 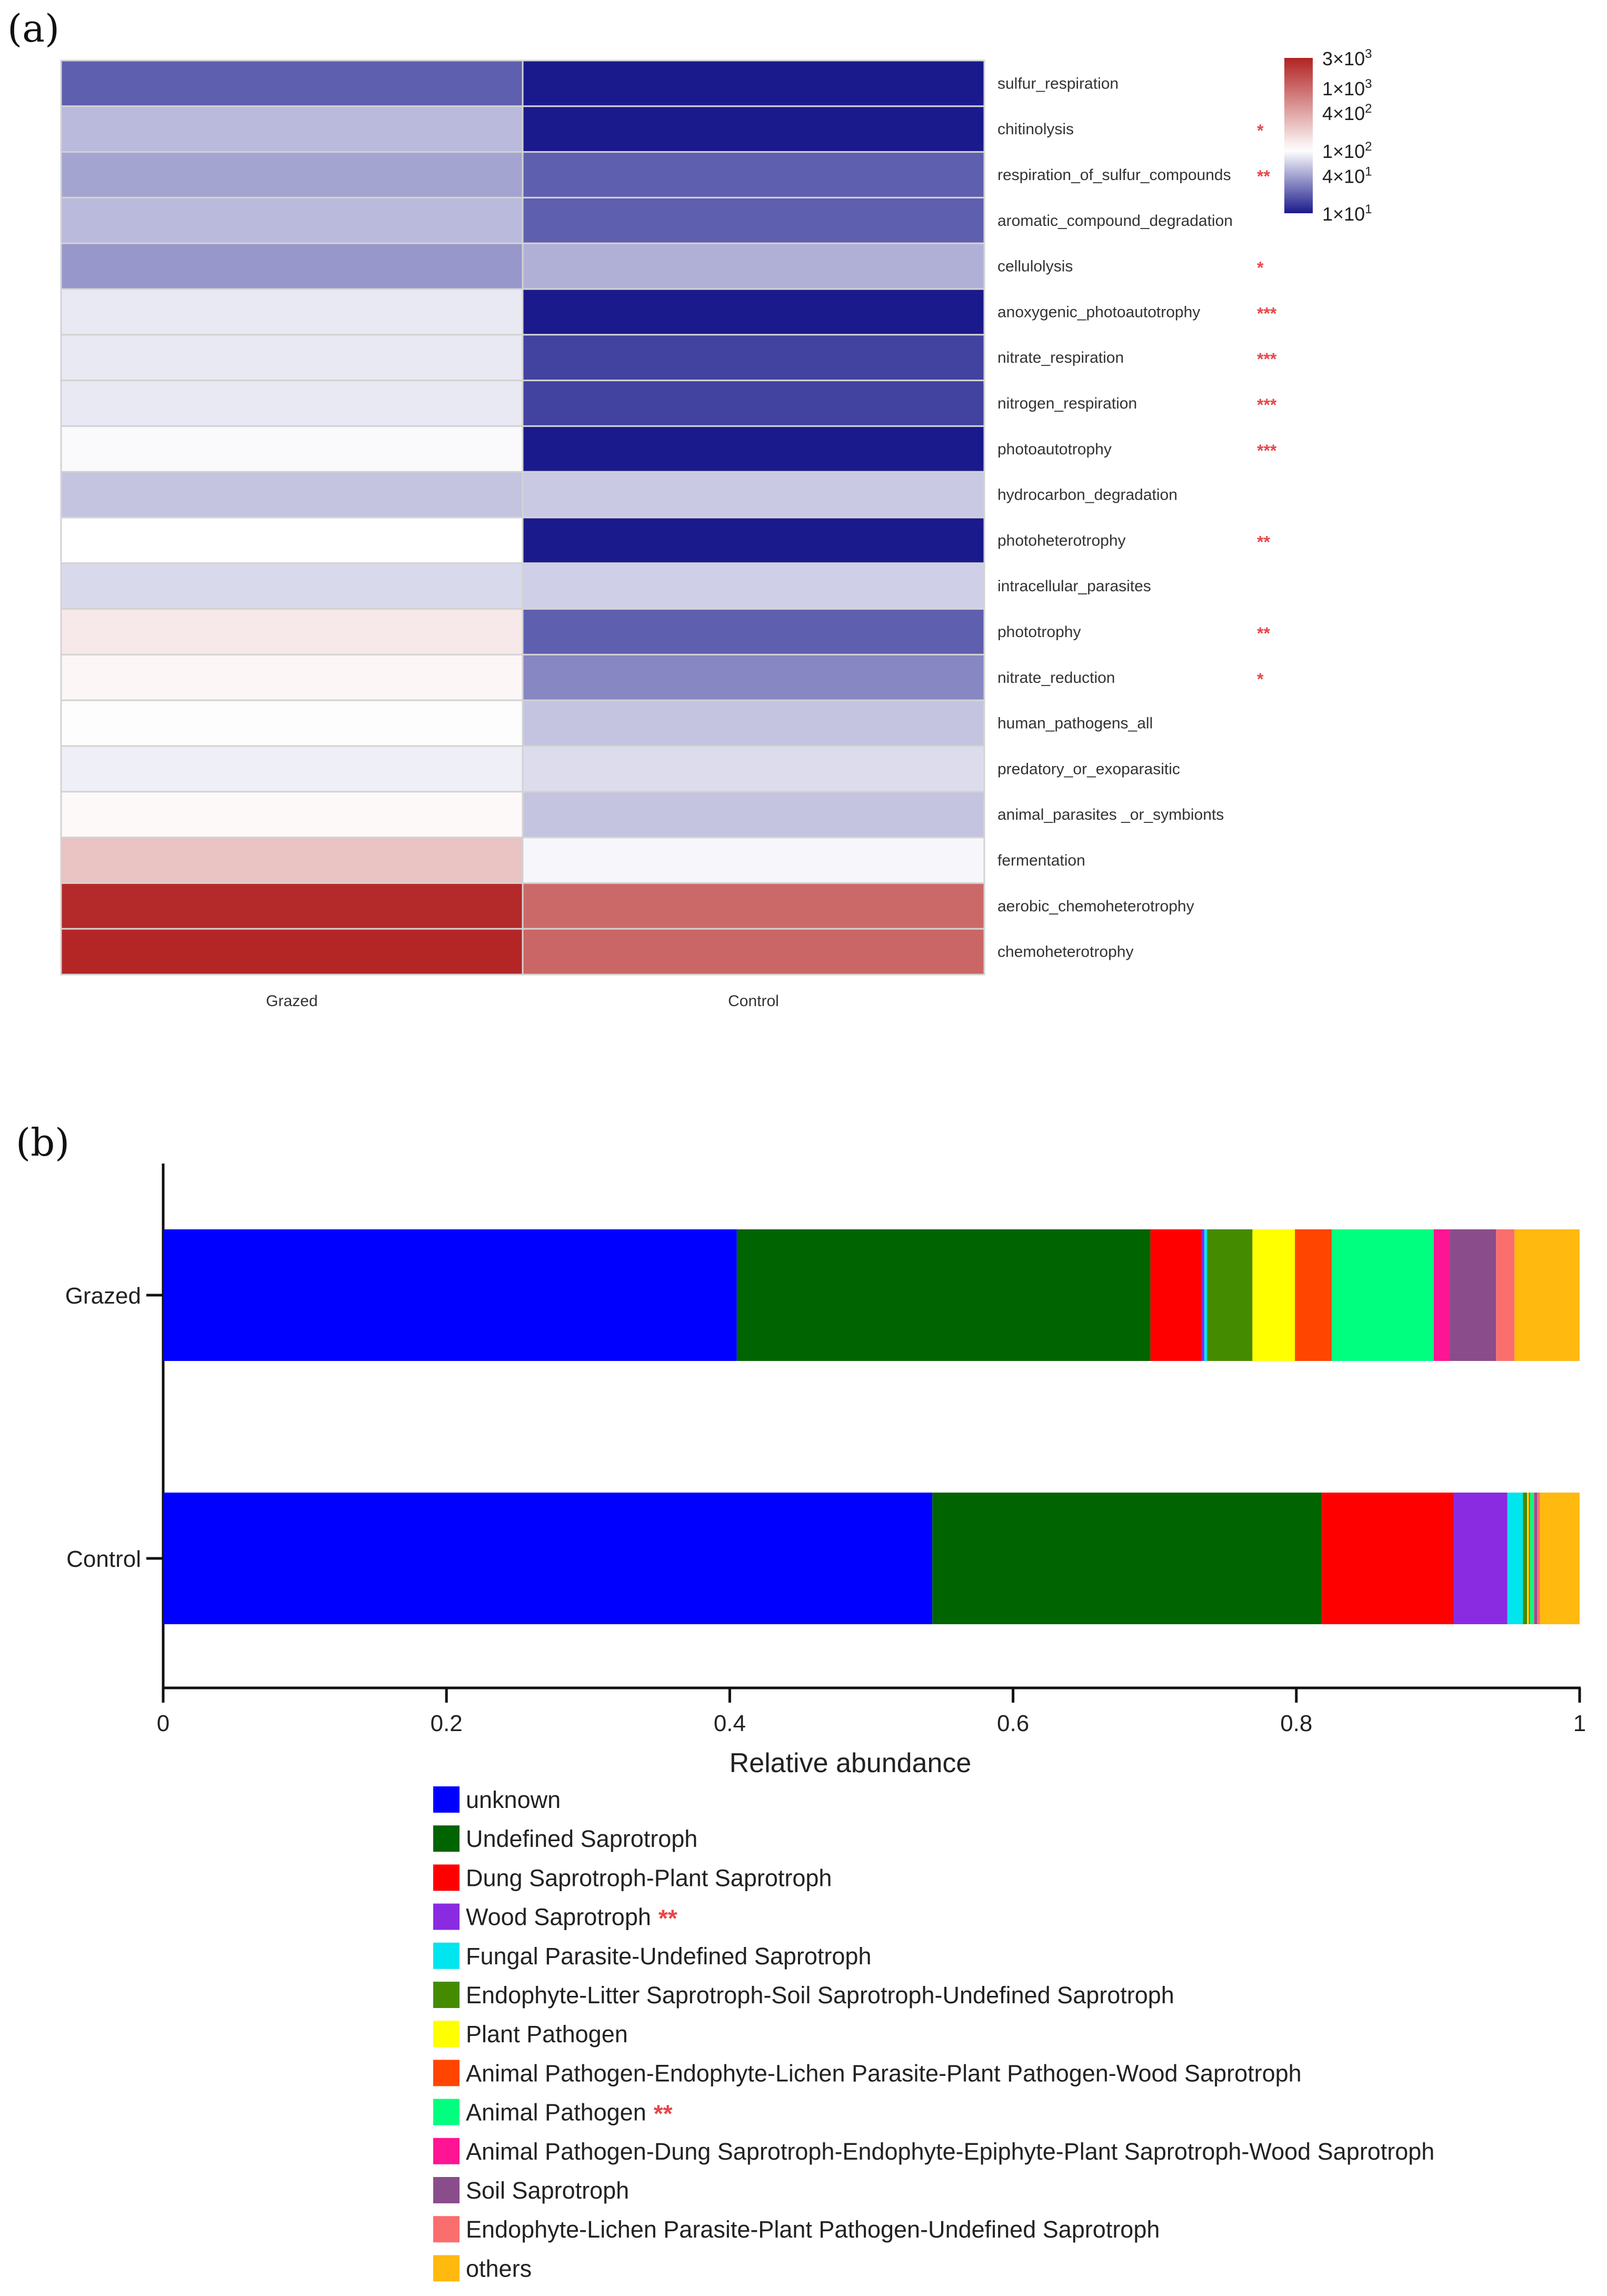 I want to click on scale-tick-label: 3×10³, so click(x=1347, y=58).